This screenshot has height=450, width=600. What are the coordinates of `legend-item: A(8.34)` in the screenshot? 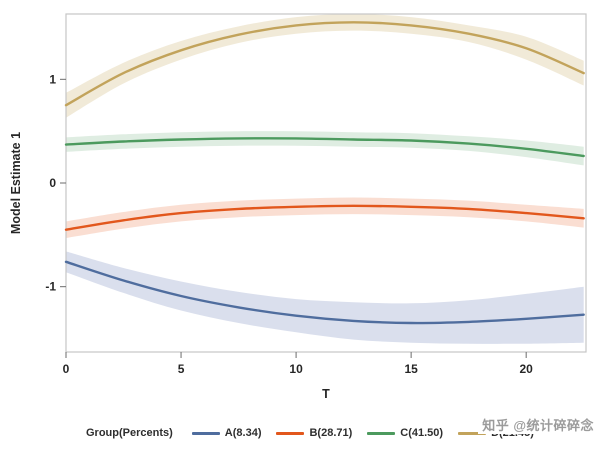 It's located at (226, 433).